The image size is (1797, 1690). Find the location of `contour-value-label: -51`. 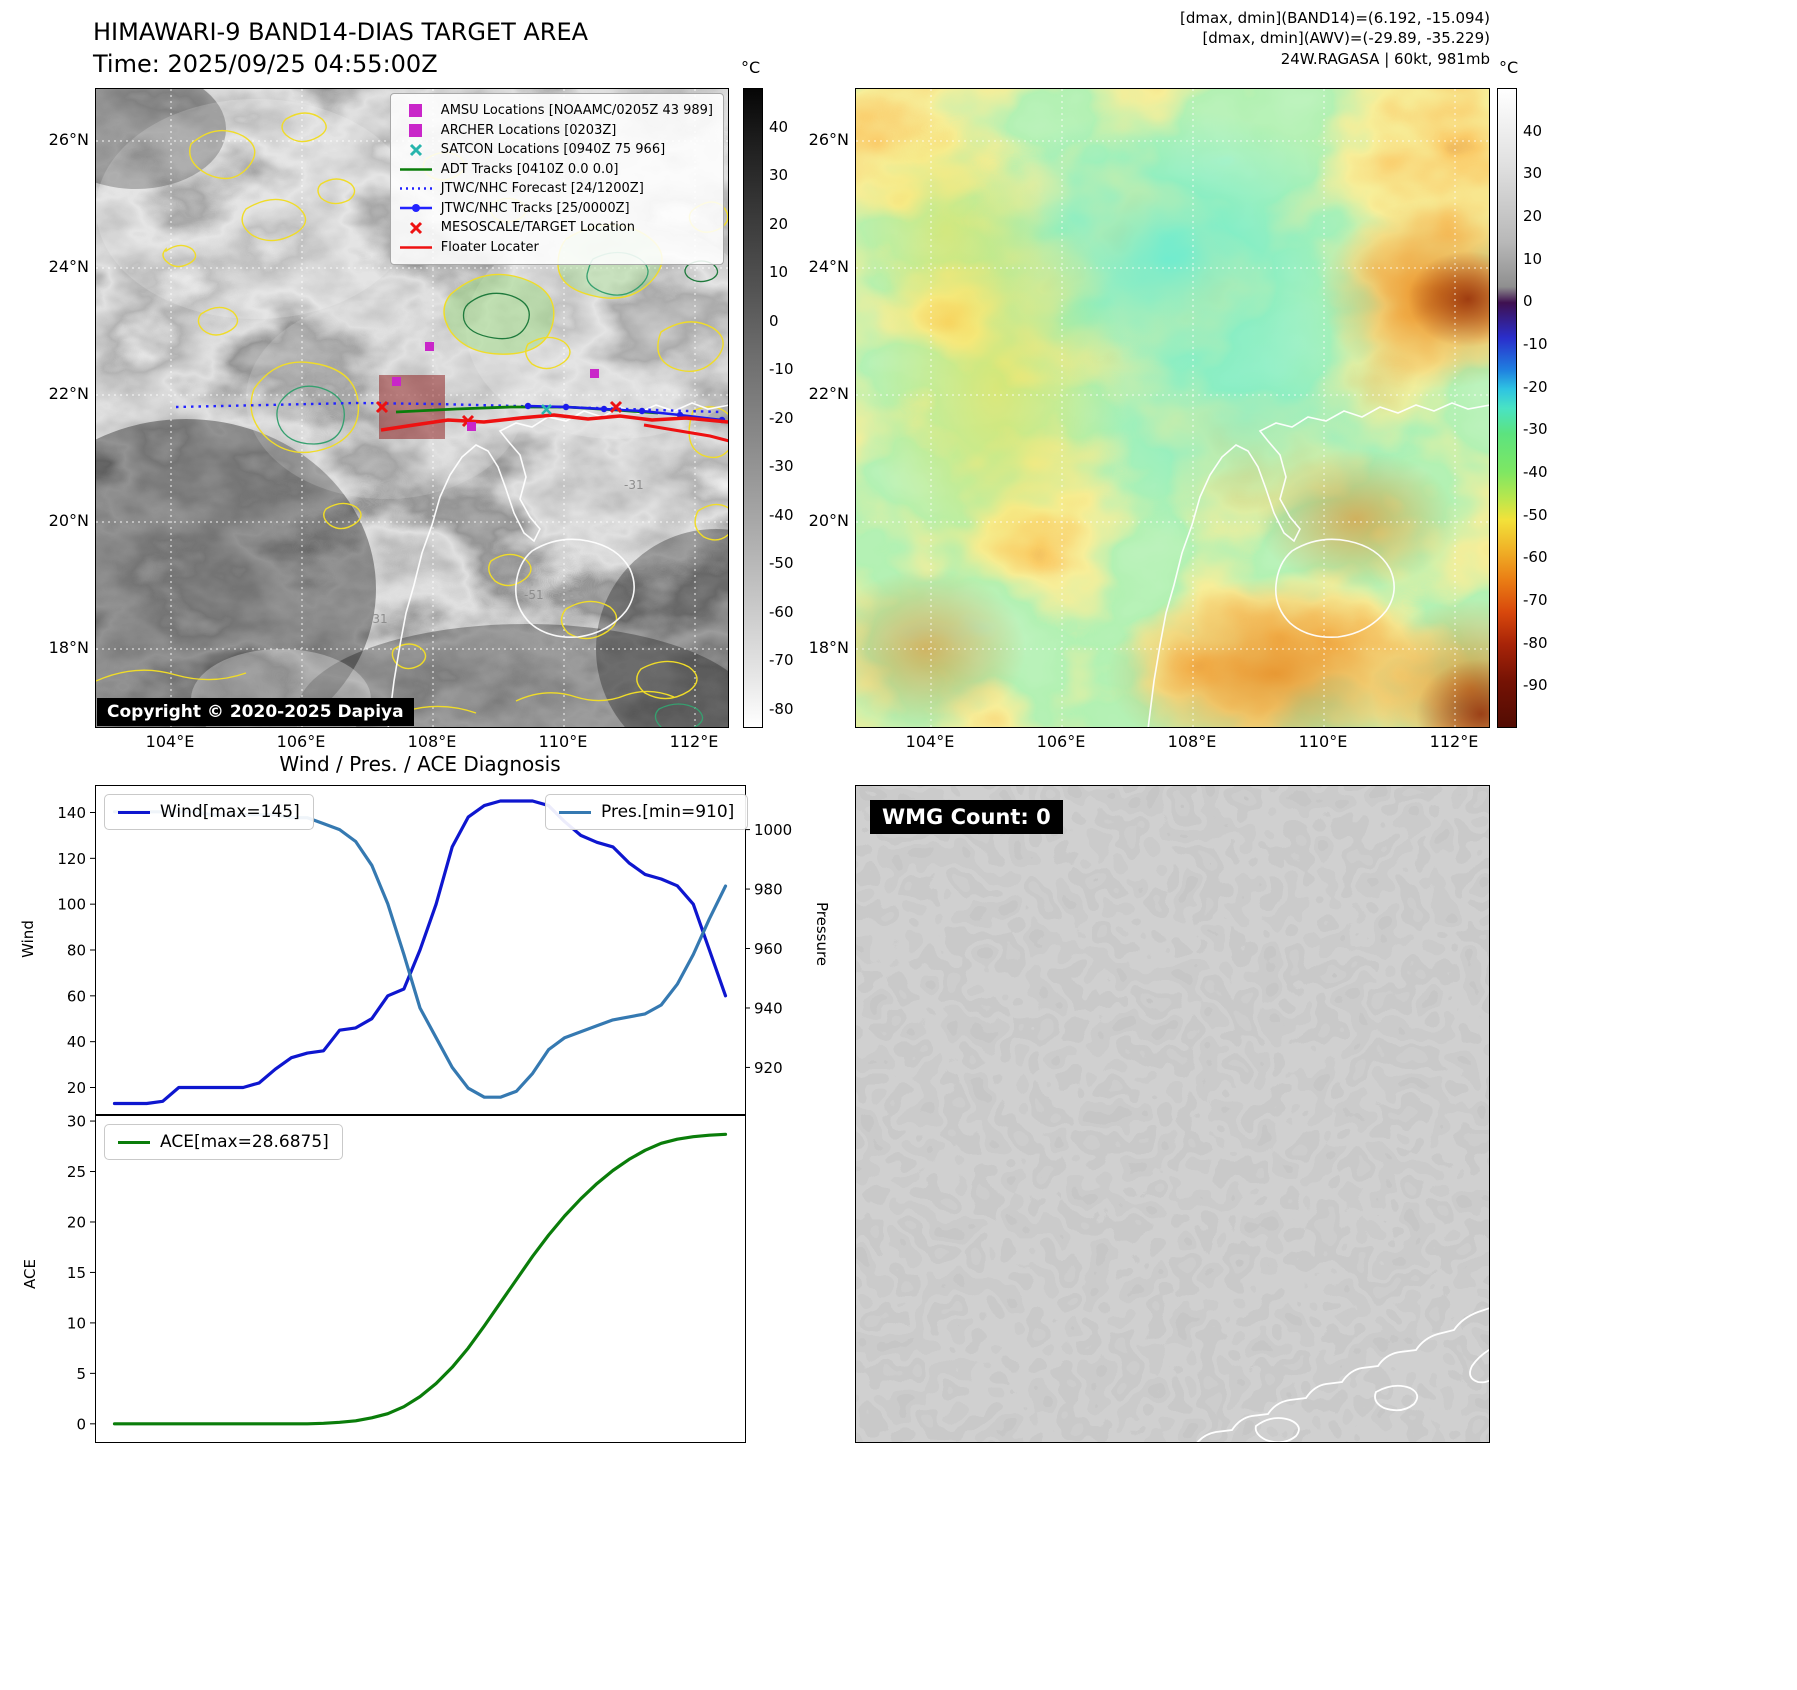

contour-value-label: -51 is located at coordinates (534, 595).